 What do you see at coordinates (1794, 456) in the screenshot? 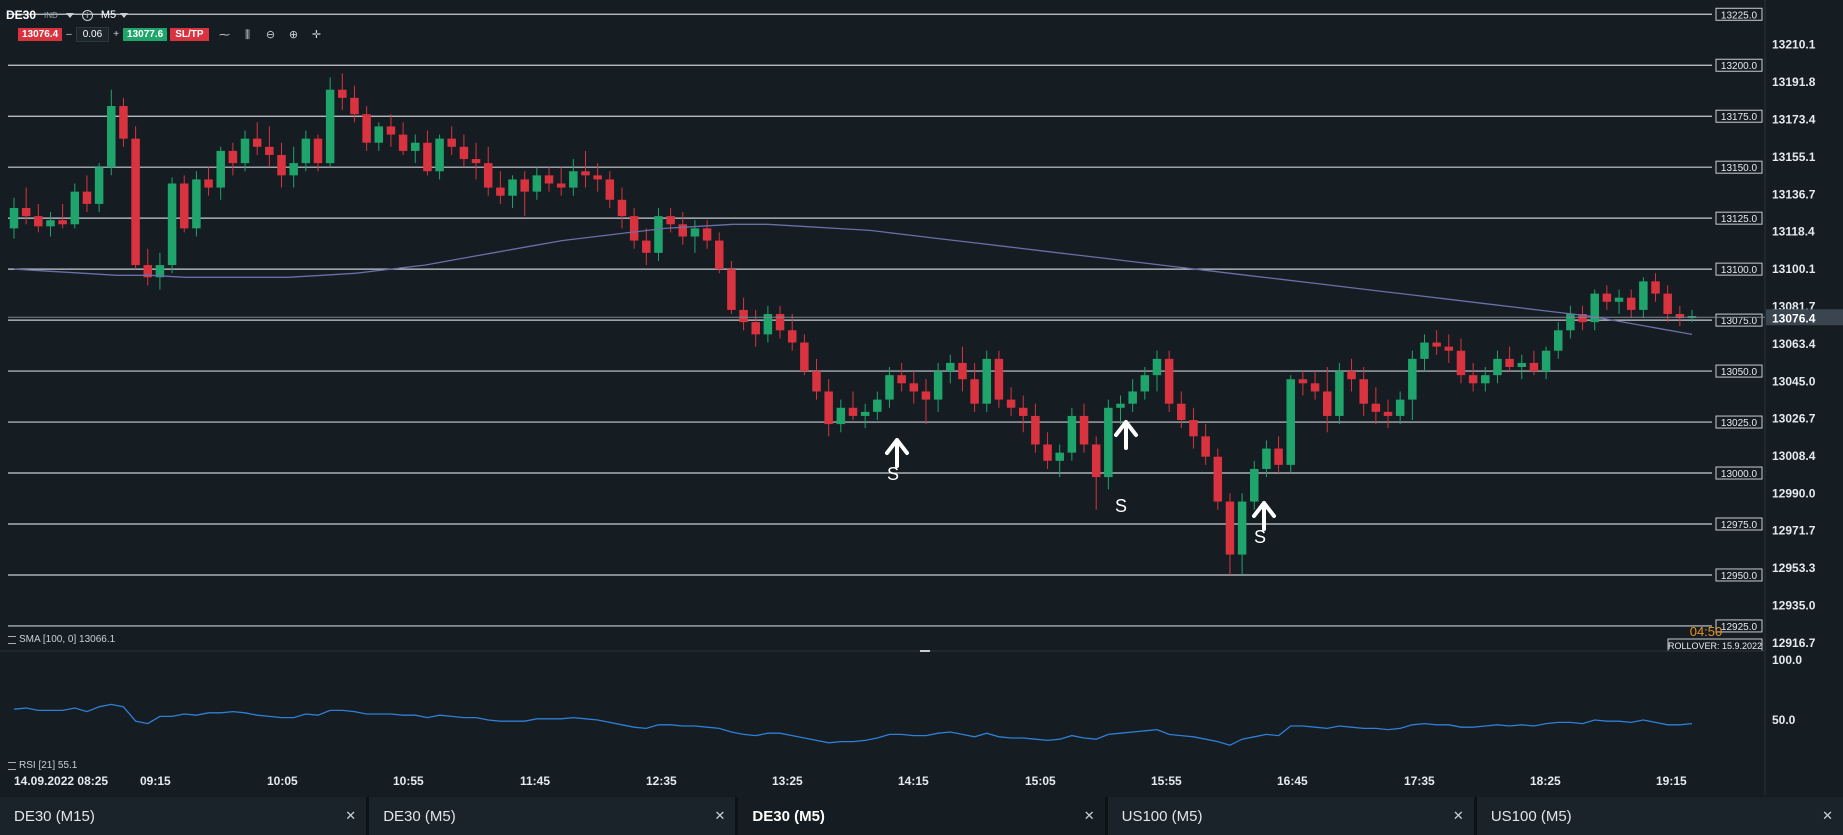
I see `price-axis-label: 13008.4` at bounding box center [1794, 456].